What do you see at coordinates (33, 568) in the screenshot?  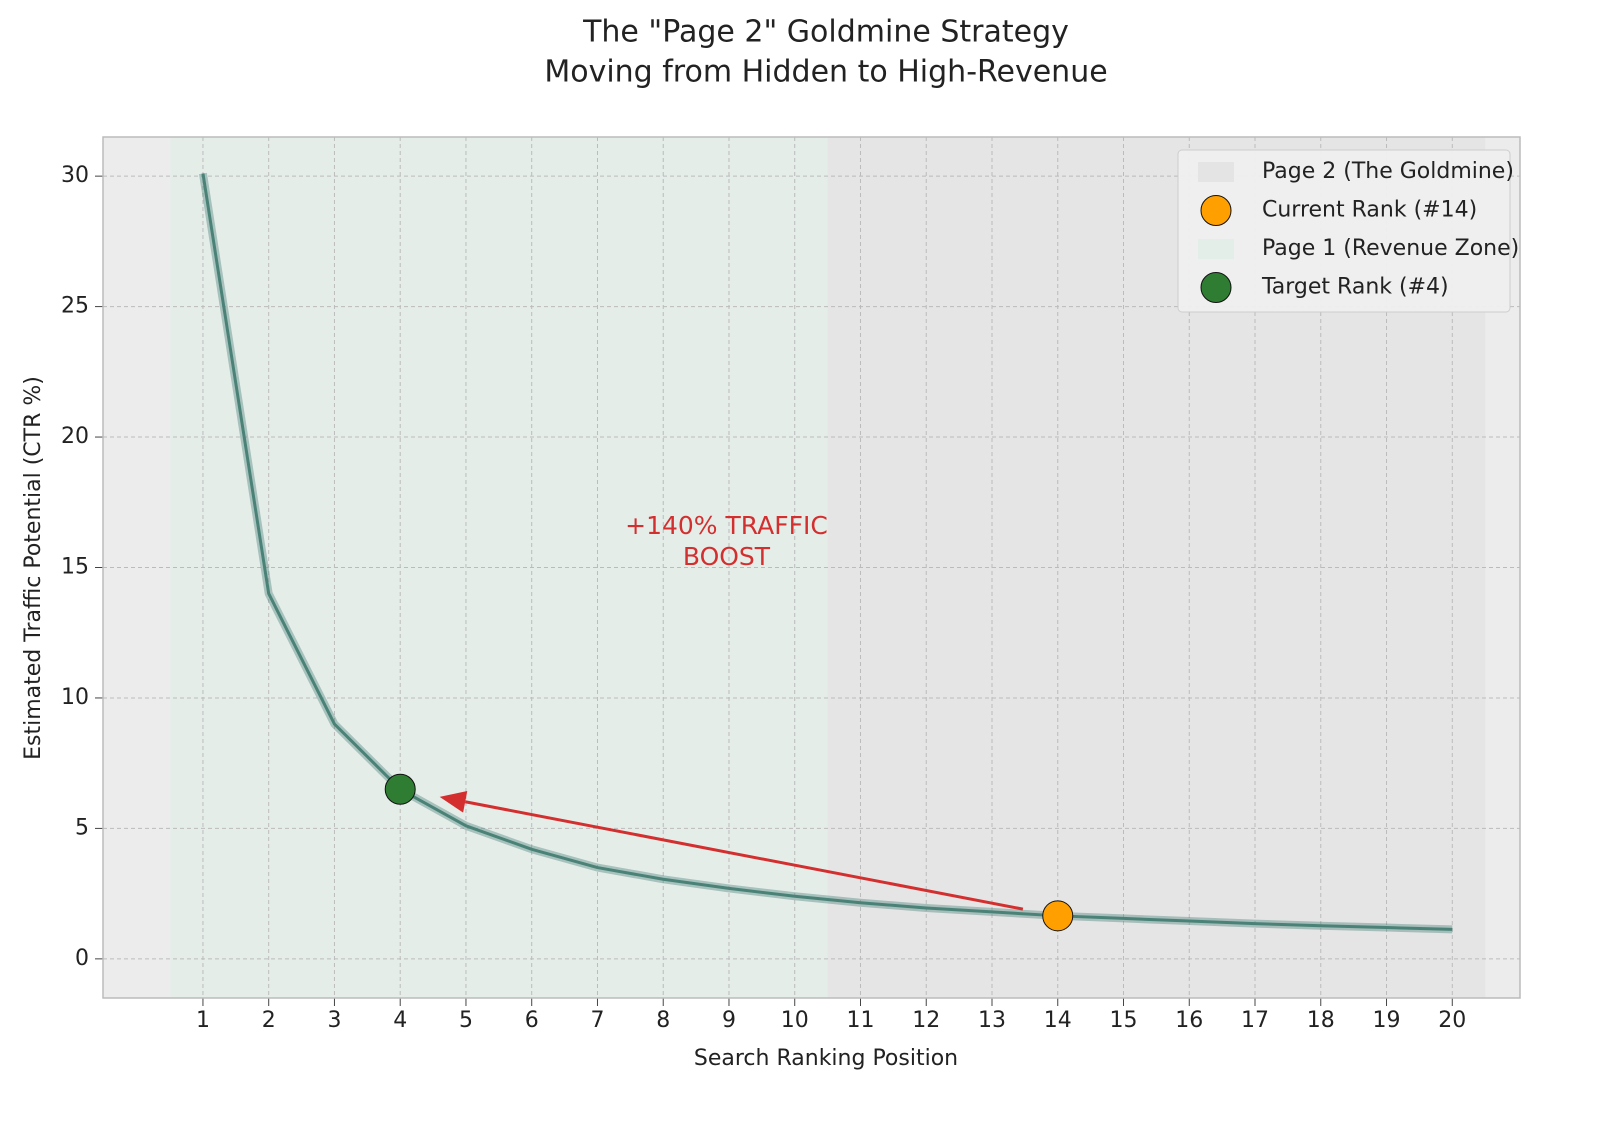 I see `y-axis-label: Estimated Traffic Potential (CTR %)` at bounding box center [33, 568].